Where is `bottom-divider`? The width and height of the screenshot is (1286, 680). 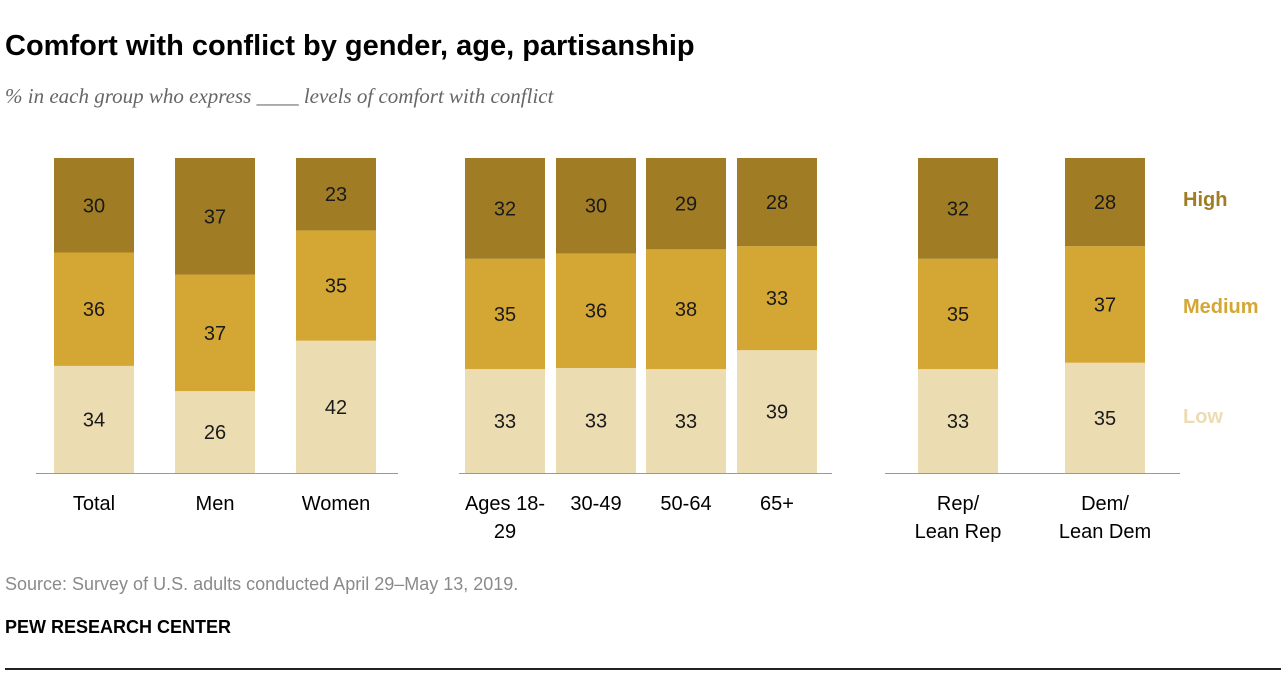 bottom-divider is located at coordinates (643, 669).